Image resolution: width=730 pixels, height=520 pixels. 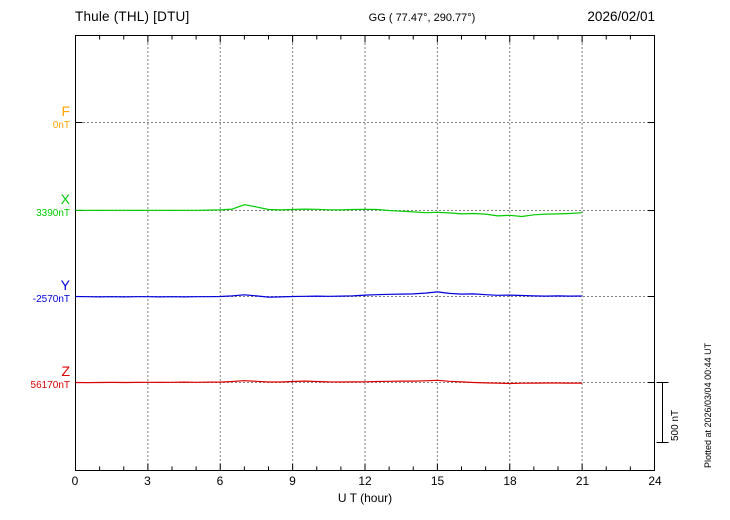 What do you see at coordinates (292, 481) in the screenshot?
I see `x-tick-label: 9` at bounding box center [292, 481].